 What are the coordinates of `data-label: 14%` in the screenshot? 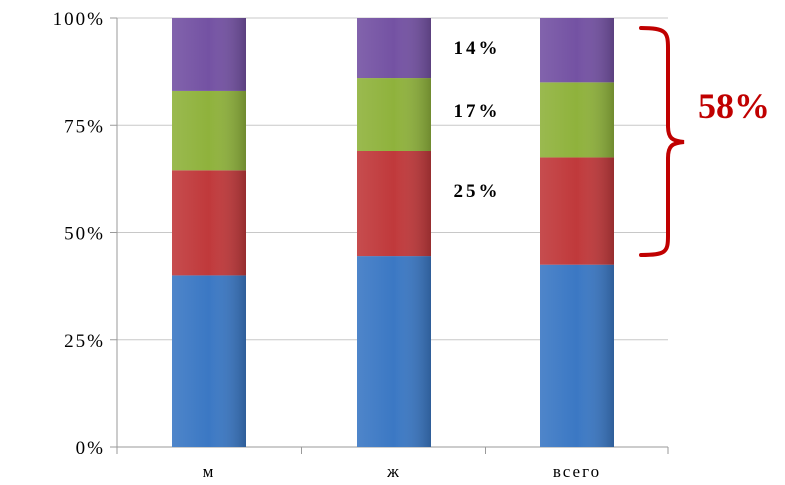 It's located at (477, 48).